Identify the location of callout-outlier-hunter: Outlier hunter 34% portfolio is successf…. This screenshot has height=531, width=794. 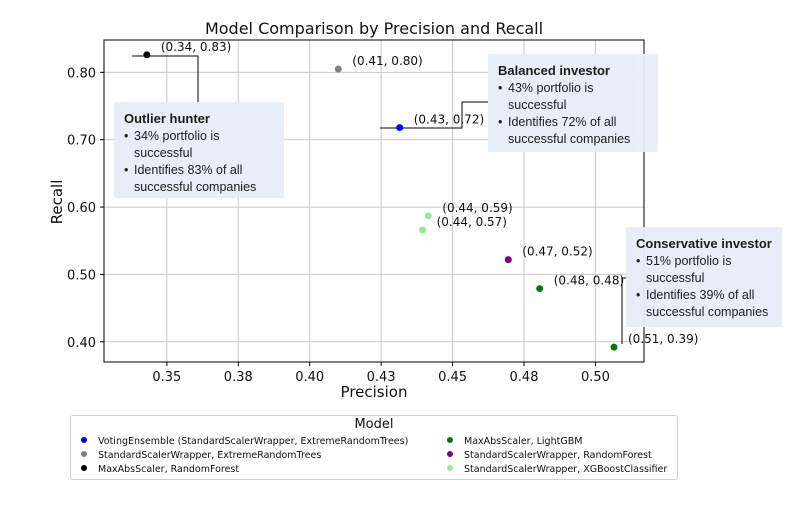
(199, 150).